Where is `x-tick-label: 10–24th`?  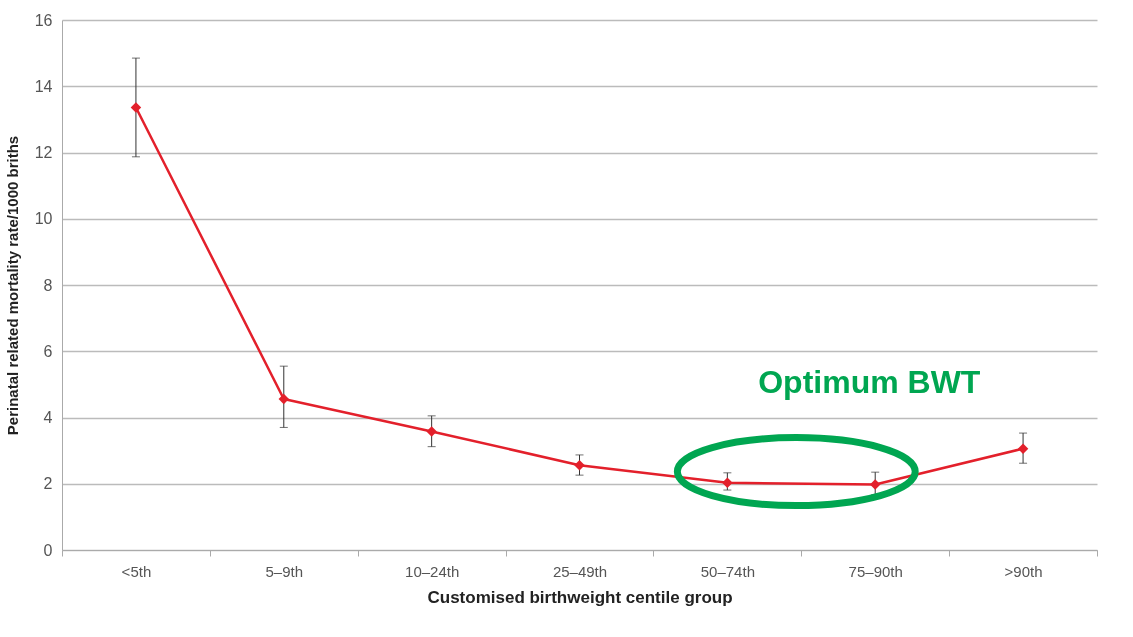 x-tick-label: 10–24th is located at coordinates (432, 571).